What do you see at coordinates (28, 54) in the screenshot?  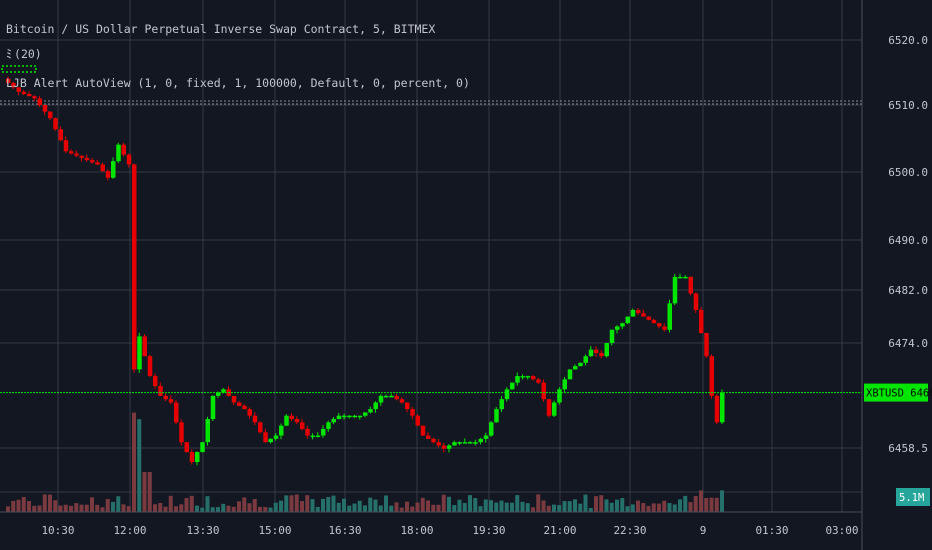 I see `moving-average-params: (20)` at bounding box center [28, 54].